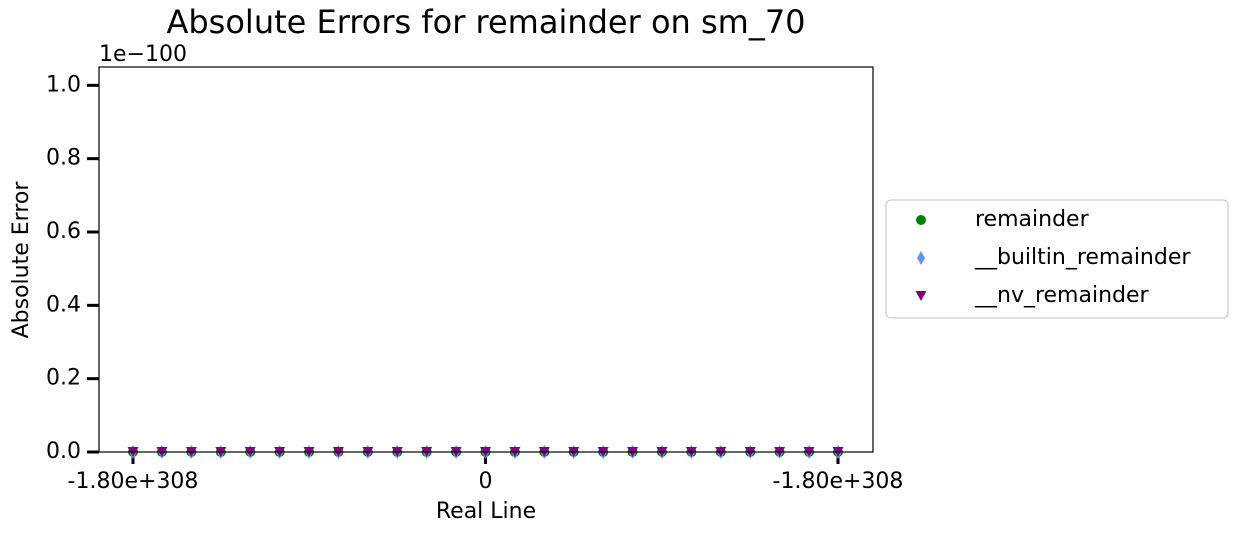  I want to click on y-tick-label: 0.2, so click(63, 378).